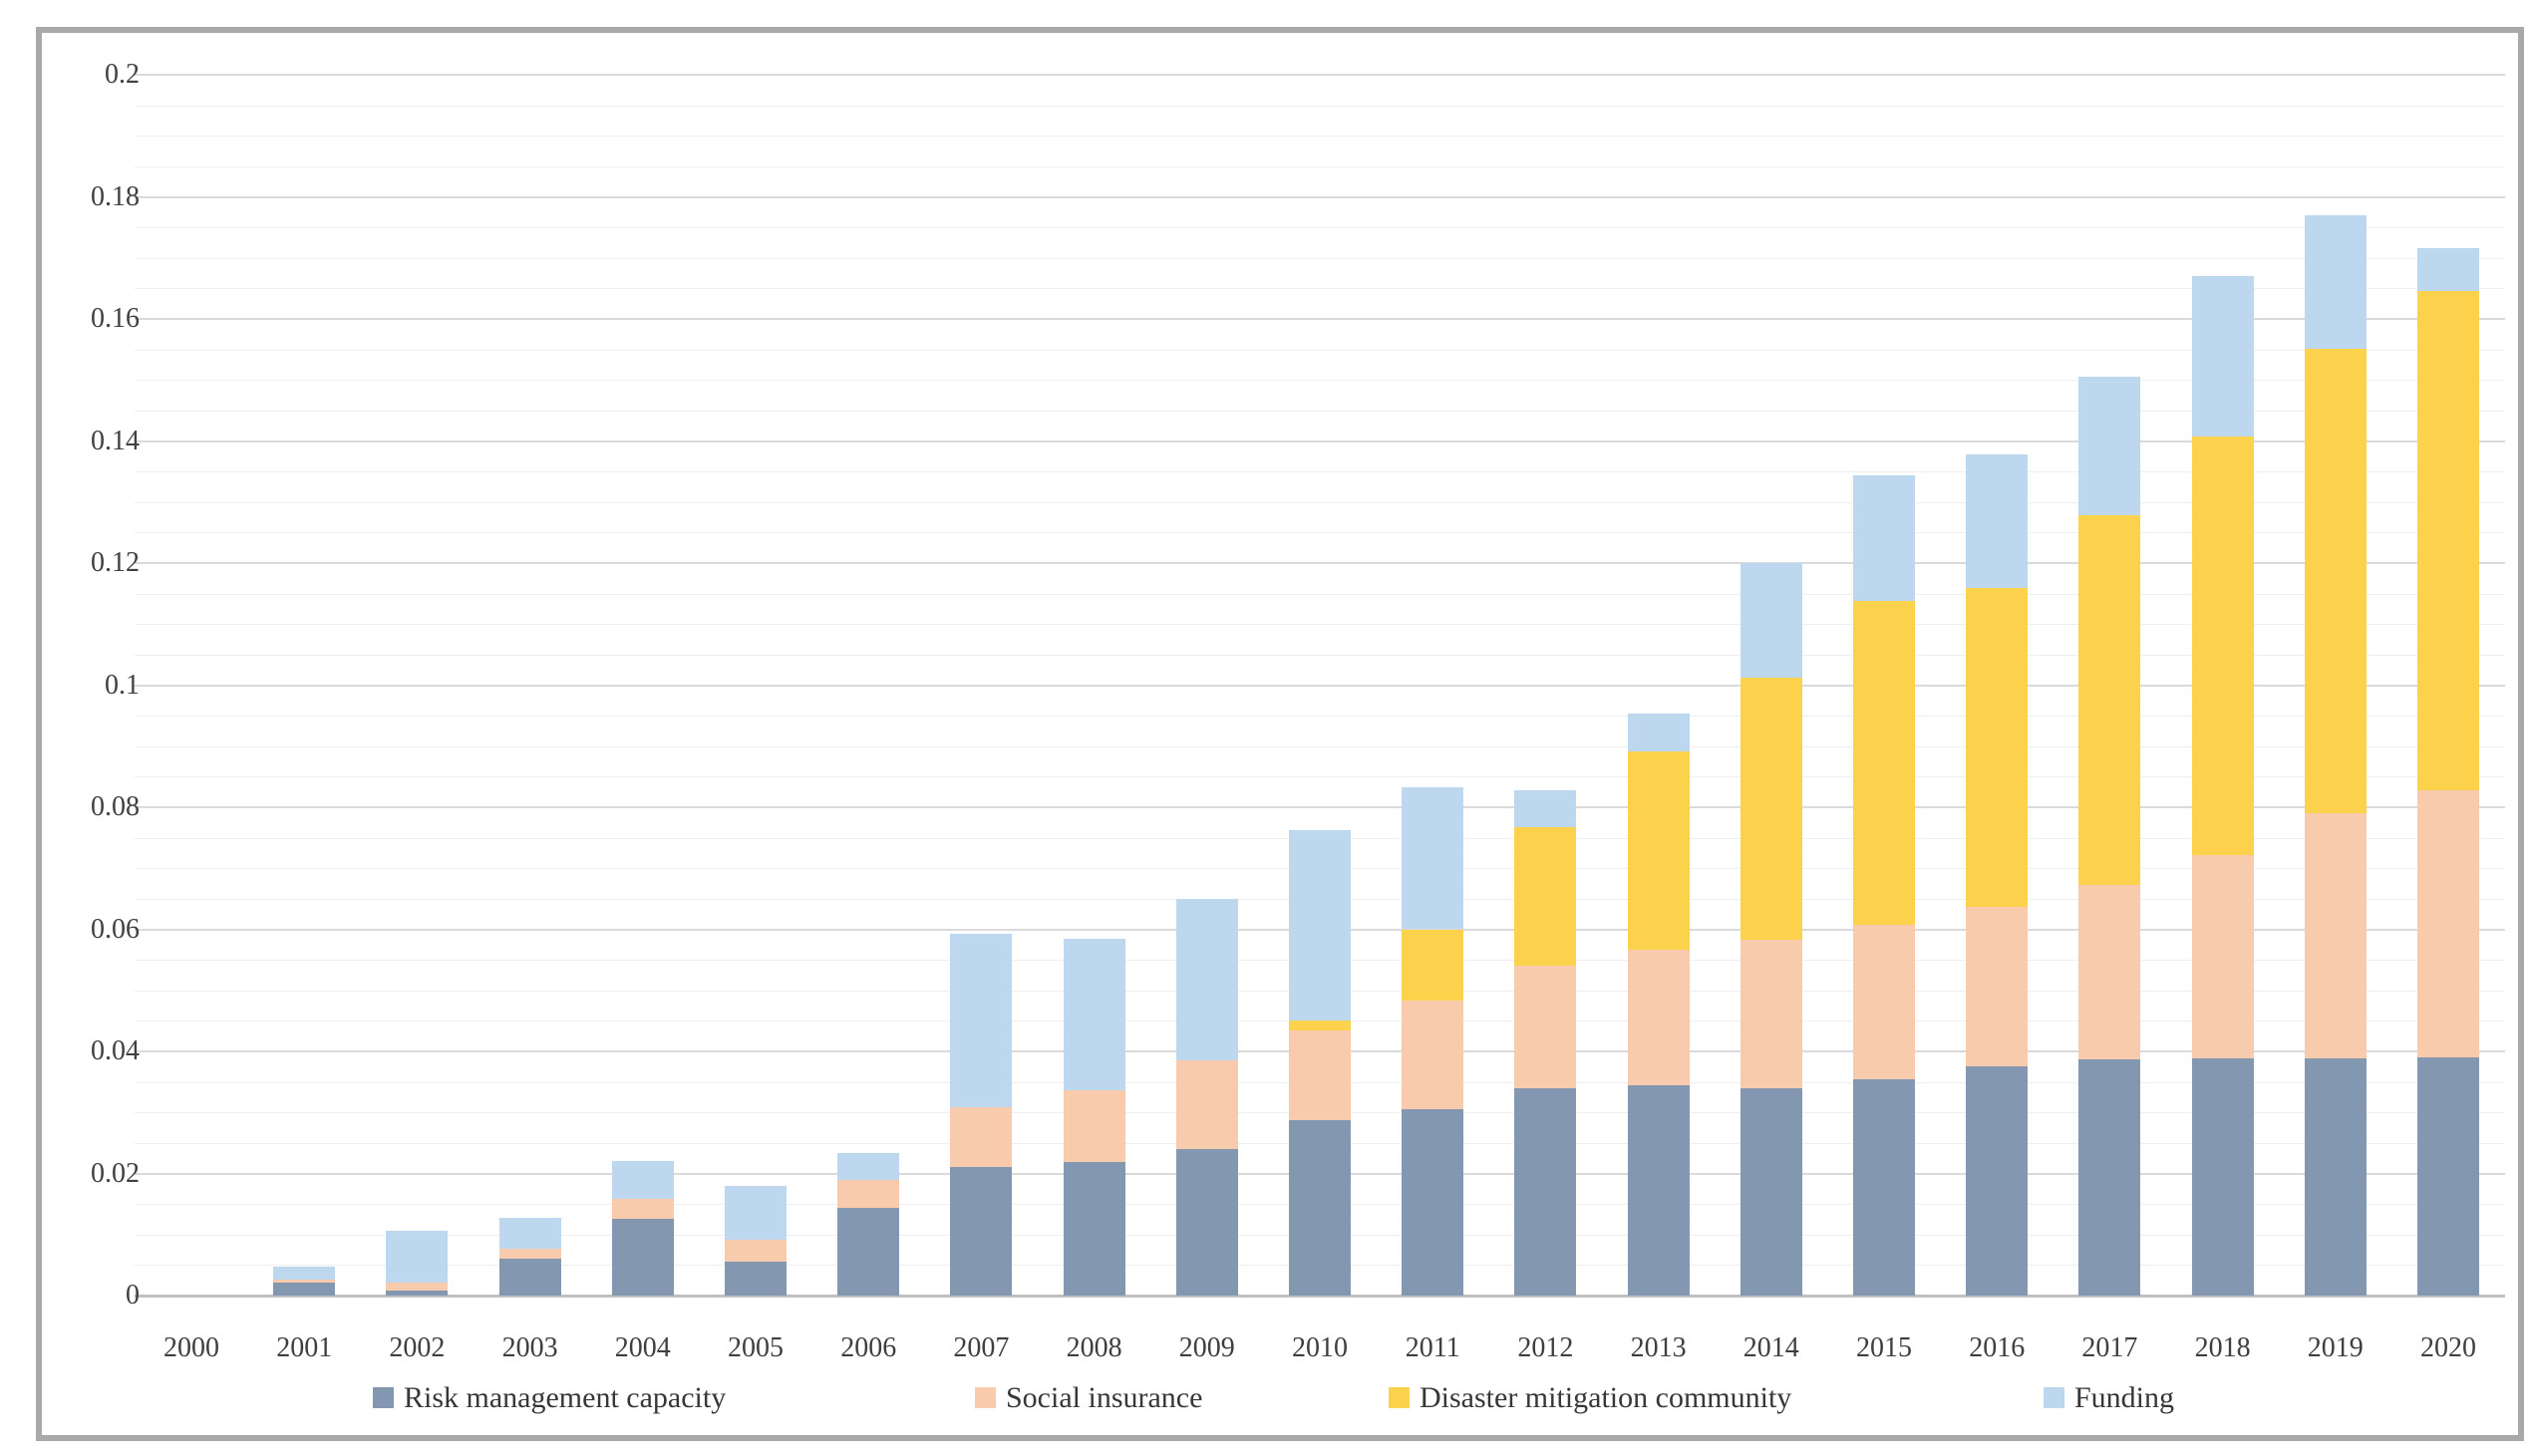 This screenshot has height=1456, width=2531. What do you see at coordinates (1094, 1228) in the screenshot?
I see `bar-segment-risk-management-capacity-2008` at bounding box center [1094, 1228].